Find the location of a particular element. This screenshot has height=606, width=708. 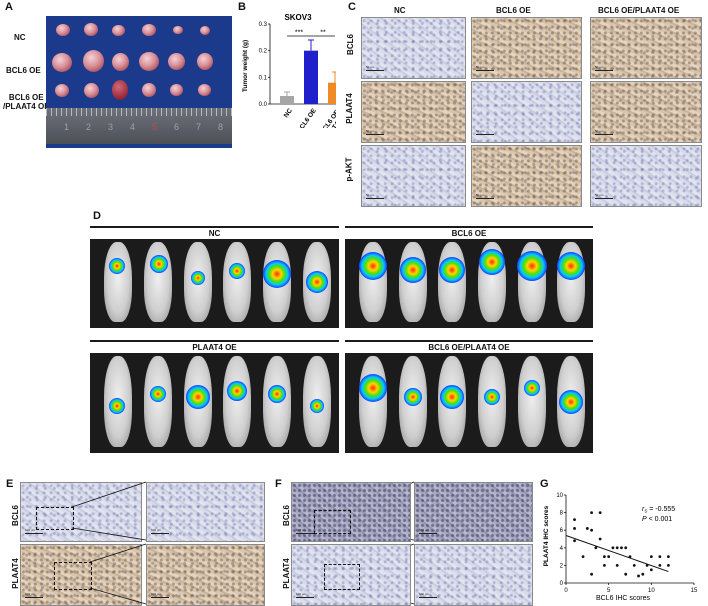

ruler: 1 2 3 4 5 6 7 8 is located at coordinates (139, 126).